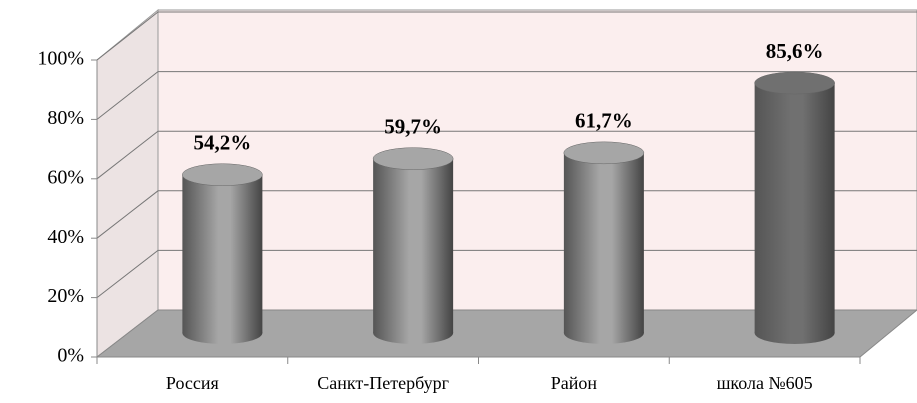 Image resolution: width=917 pixels, height=403 pixels. Describe the element at coordinates (65, 177) in the screenshot. I see `y-tick-label: 60%` at that location.